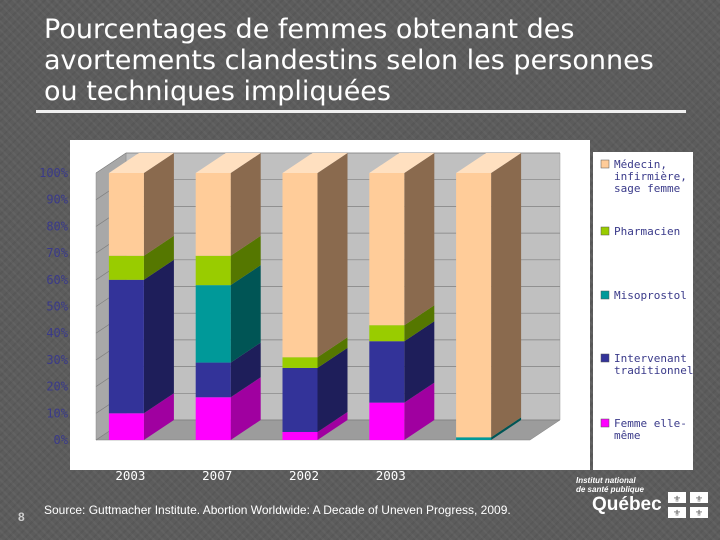  Describe the element at coordinates (21, 517) in the screenshot. I see `page-number: 8` at that location.